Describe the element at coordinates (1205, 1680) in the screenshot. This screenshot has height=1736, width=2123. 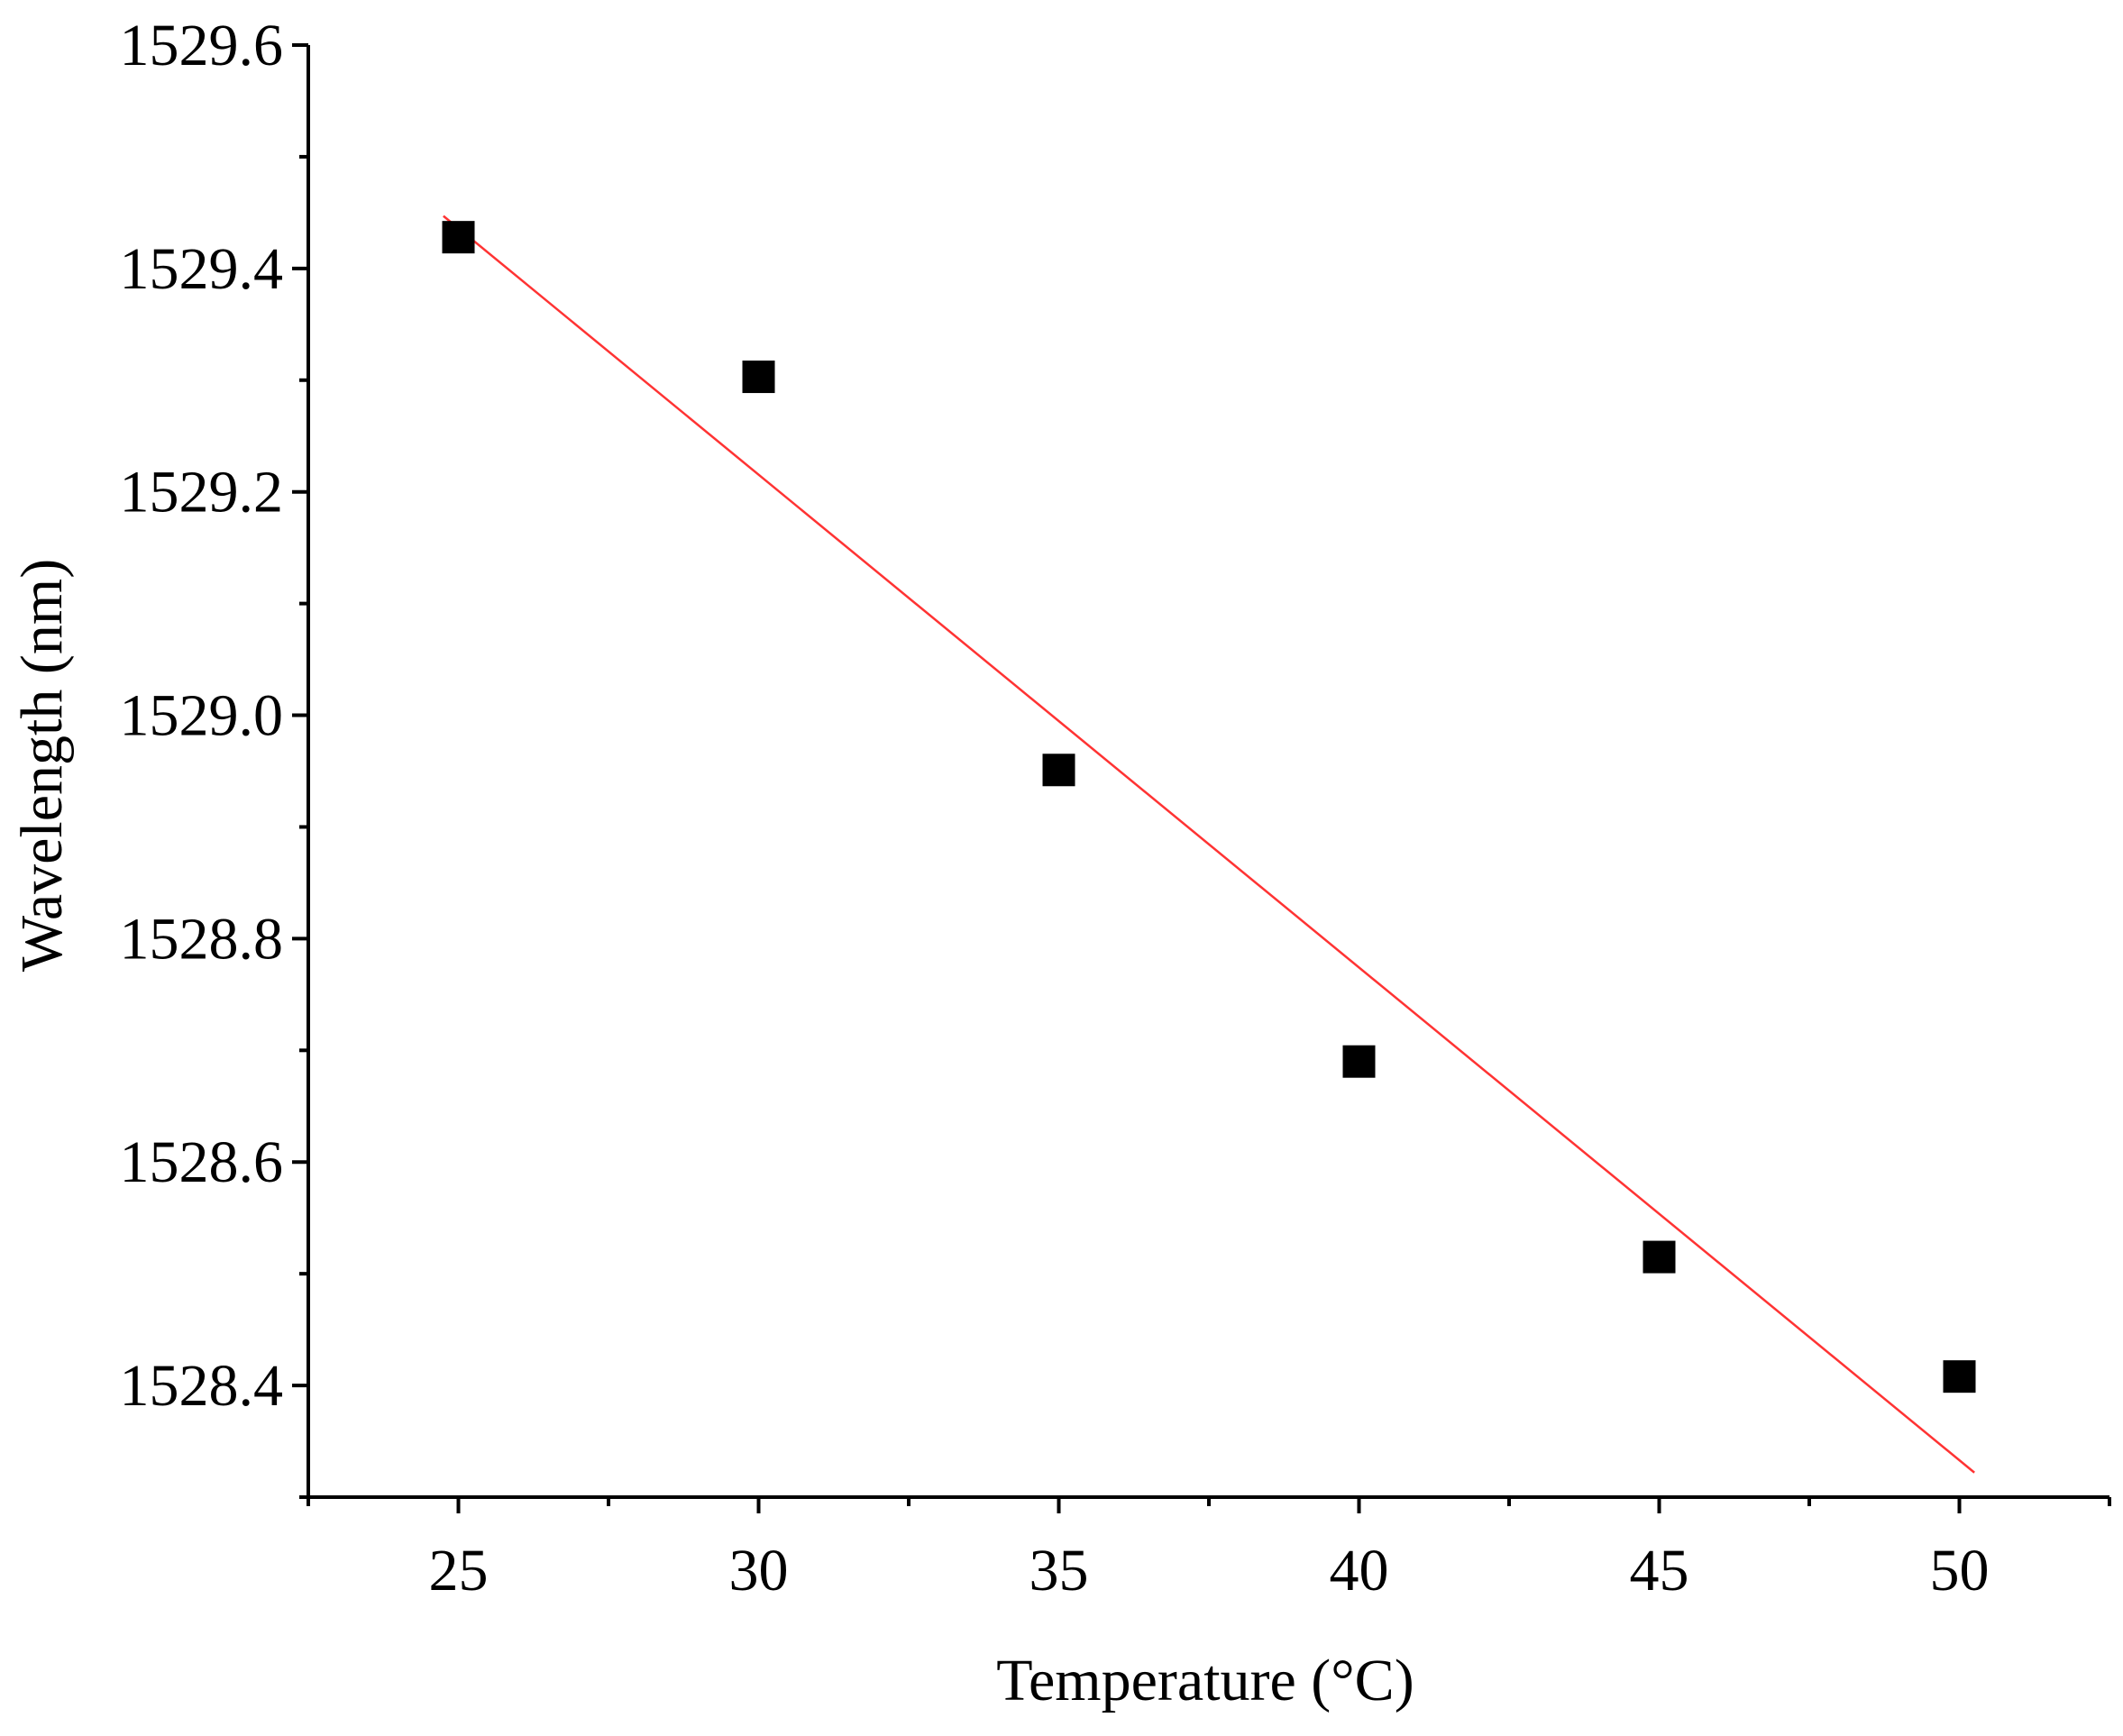
I see `x-axis-title: Temperature (°C)` at that location.